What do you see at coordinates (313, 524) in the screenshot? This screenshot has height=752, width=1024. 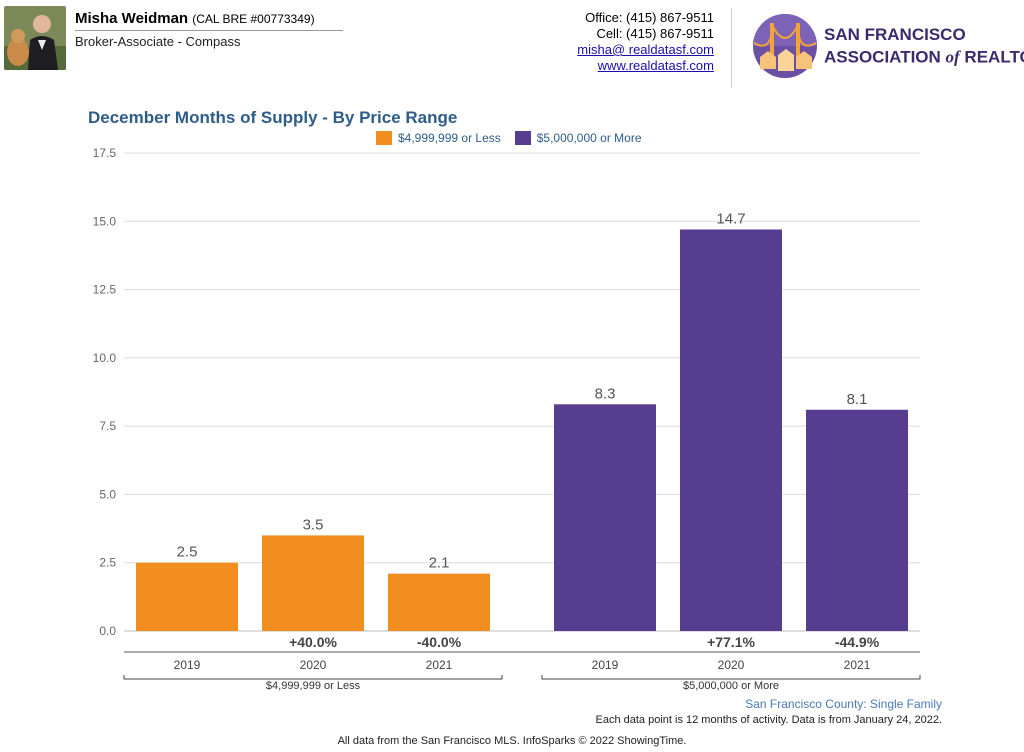 I see `bar-value-label: 3.5` at bounding box center [313, 524].